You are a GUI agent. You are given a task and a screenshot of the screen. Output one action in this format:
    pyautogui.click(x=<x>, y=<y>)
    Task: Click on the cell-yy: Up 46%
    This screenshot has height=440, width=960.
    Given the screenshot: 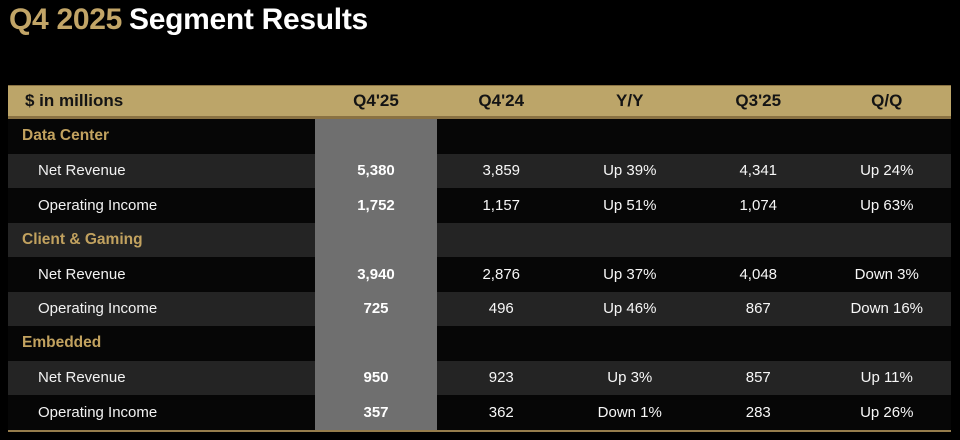 What is the action you would take?
    pyautogui.click(x=630, y=309)
    